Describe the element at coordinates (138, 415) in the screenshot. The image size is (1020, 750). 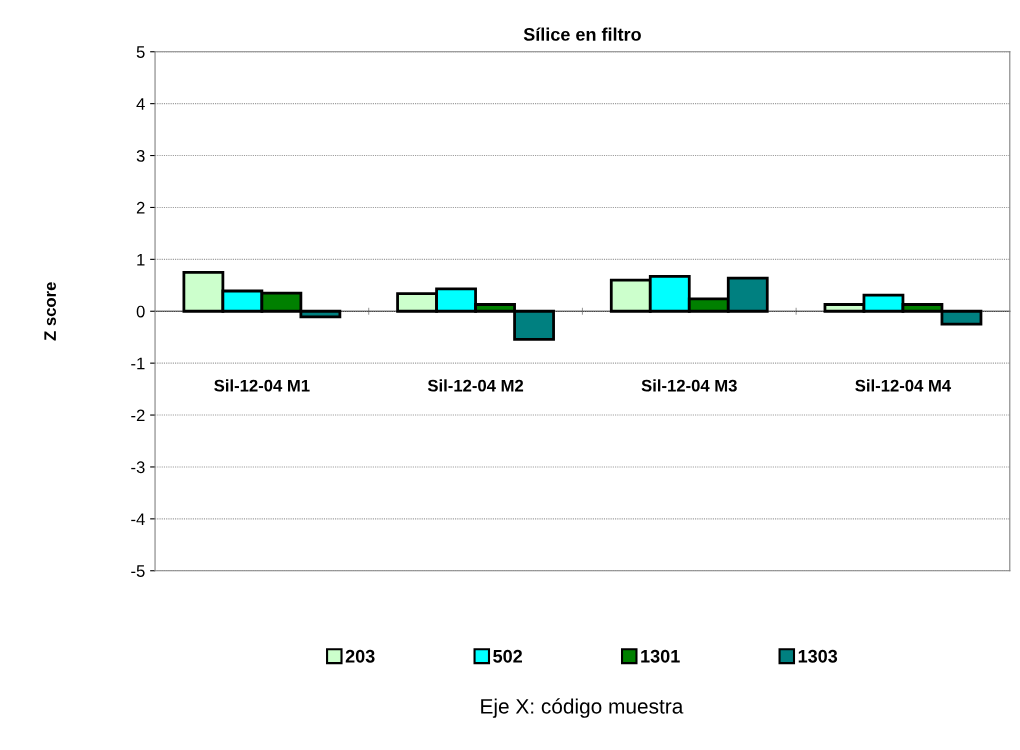
I see `y-tick-label: -2` at that location.